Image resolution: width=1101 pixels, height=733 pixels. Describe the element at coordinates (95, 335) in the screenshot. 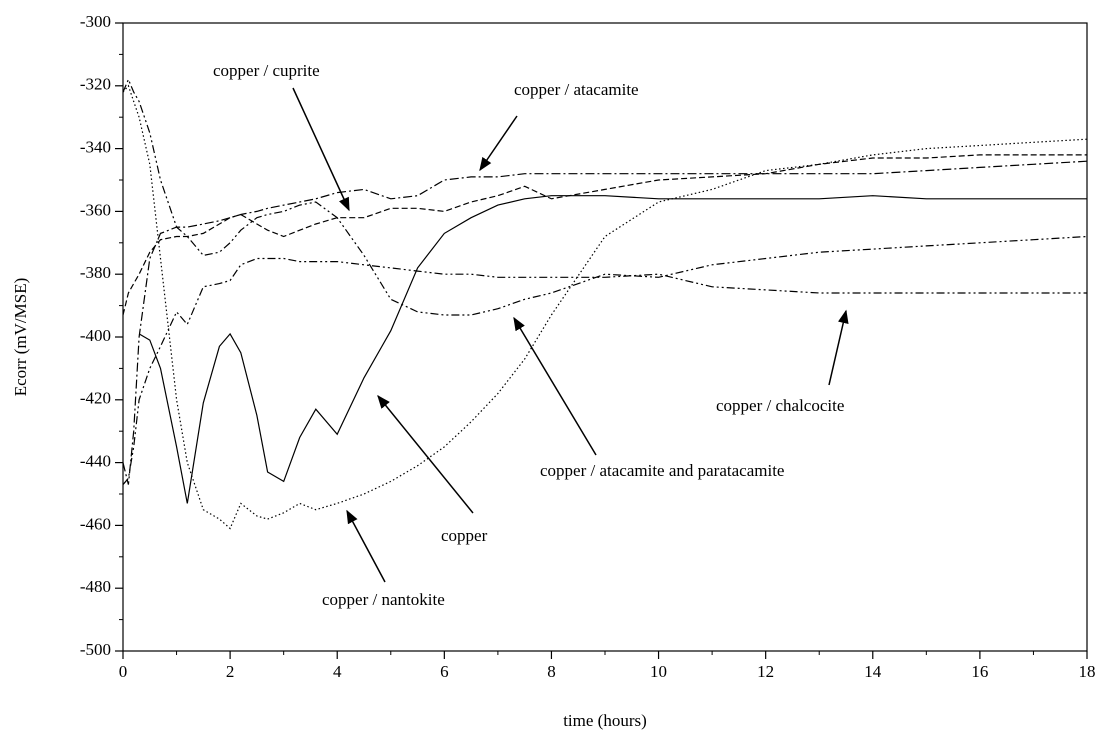

I see `y-tick-label: -400` at that location.